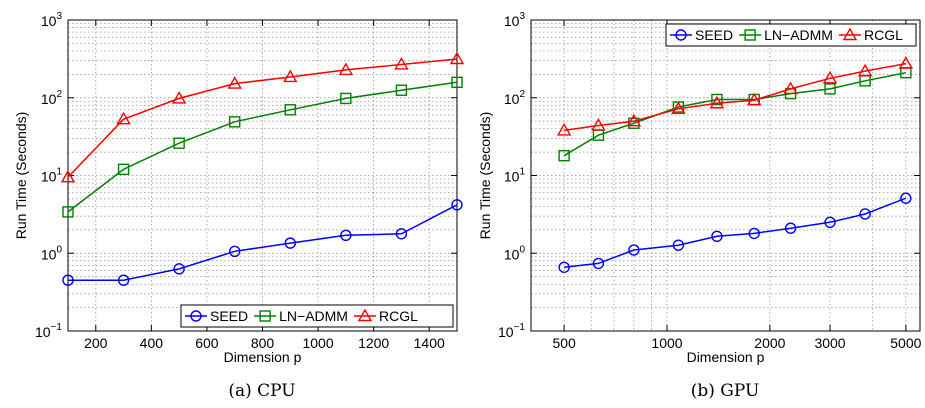 The height and width of the screenshot is (408, 925). What do you see at coordinates (725, 391) in the screenshot?
I see `chart-caption: (b) GPU` at bounding box center [725, 391].